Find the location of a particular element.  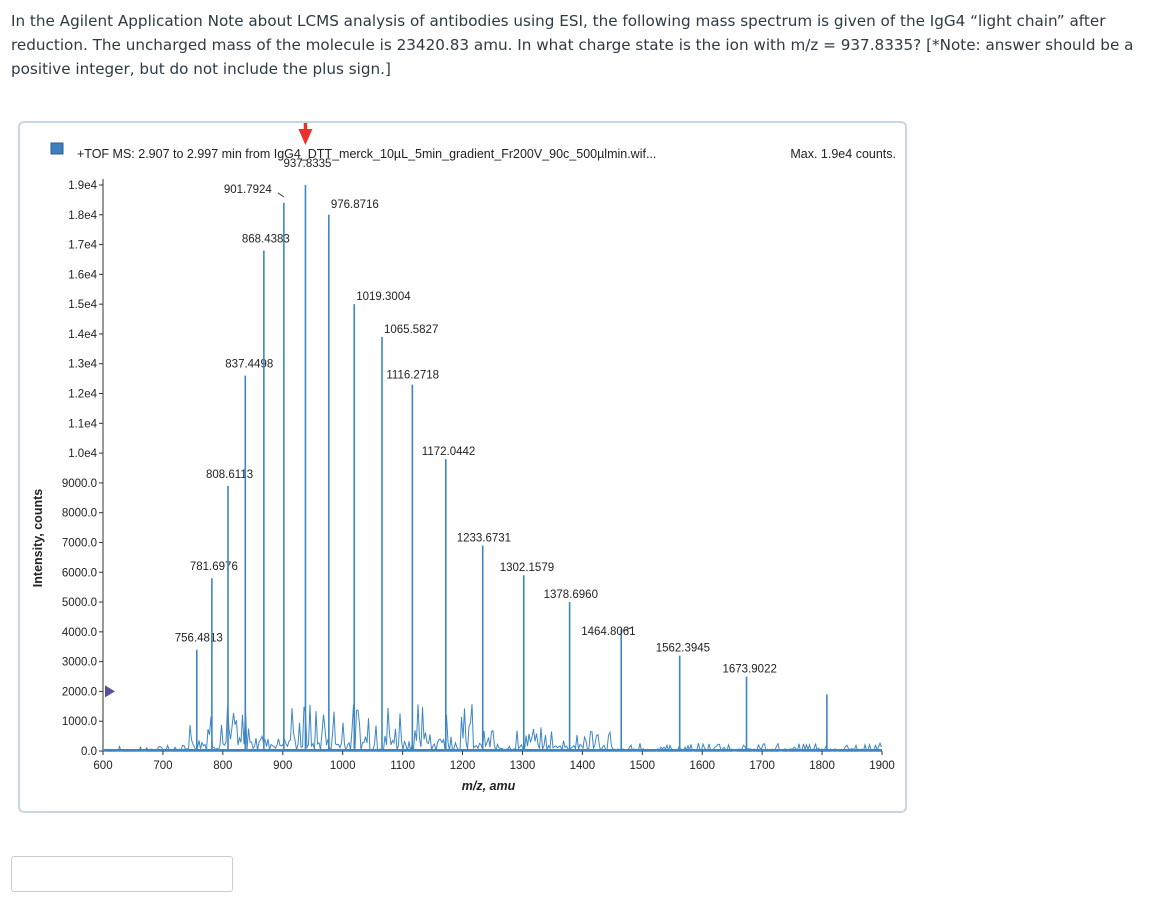

baseline-trace is located at coordinates (492, 728).